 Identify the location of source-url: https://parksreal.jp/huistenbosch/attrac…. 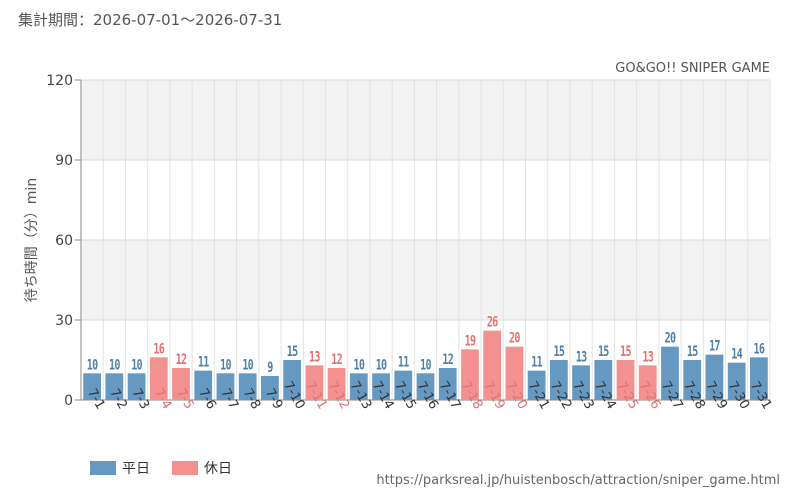
(578, 480).